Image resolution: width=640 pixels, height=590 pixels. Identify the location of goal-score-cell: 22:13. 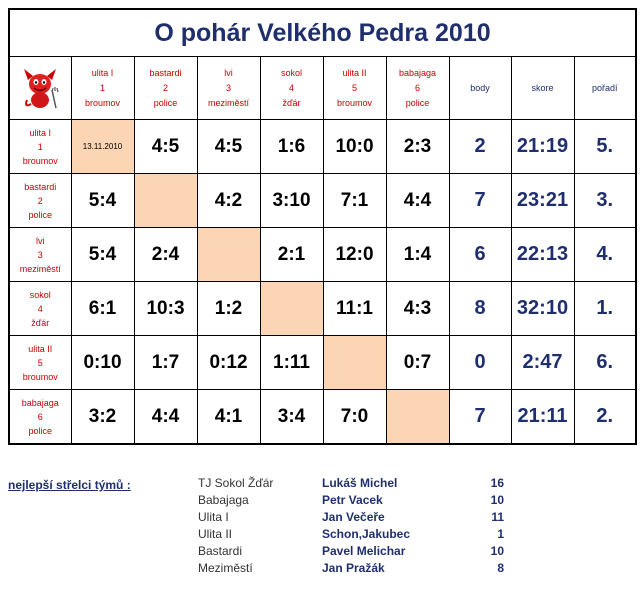
(542, 254).